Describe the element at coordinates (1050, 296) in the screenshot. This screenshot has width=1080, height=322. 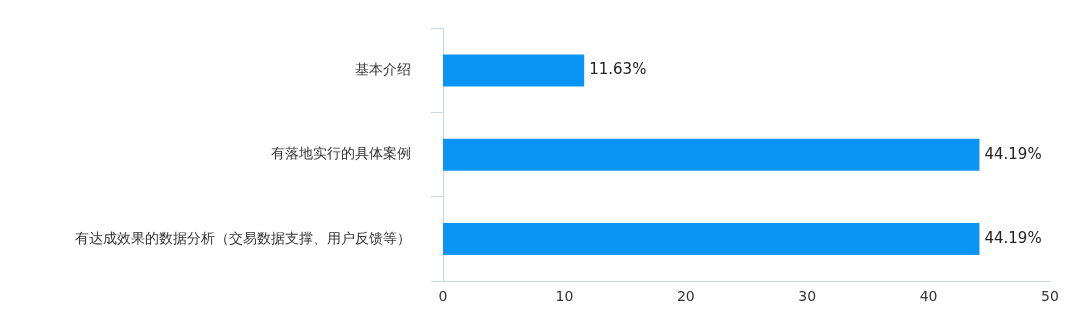
I see `x-tick-label: 50` at that location.